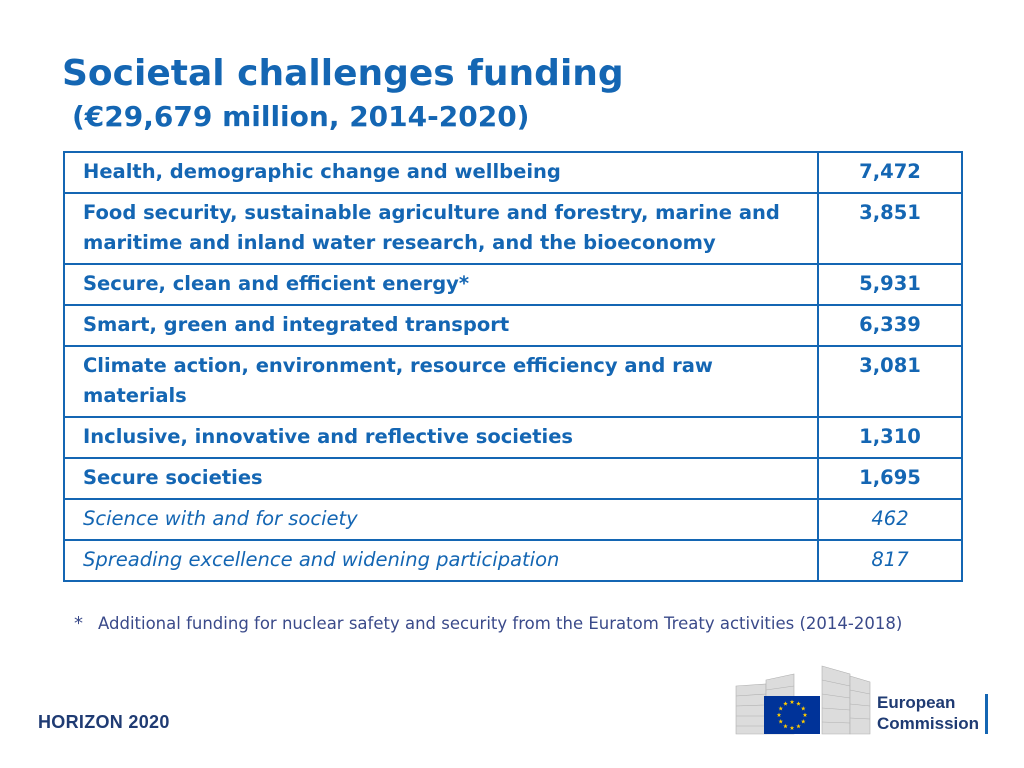  Describe the element at coordinates (890, 325) in the screenshot. I see `challenge-value: 6,339` at that location.